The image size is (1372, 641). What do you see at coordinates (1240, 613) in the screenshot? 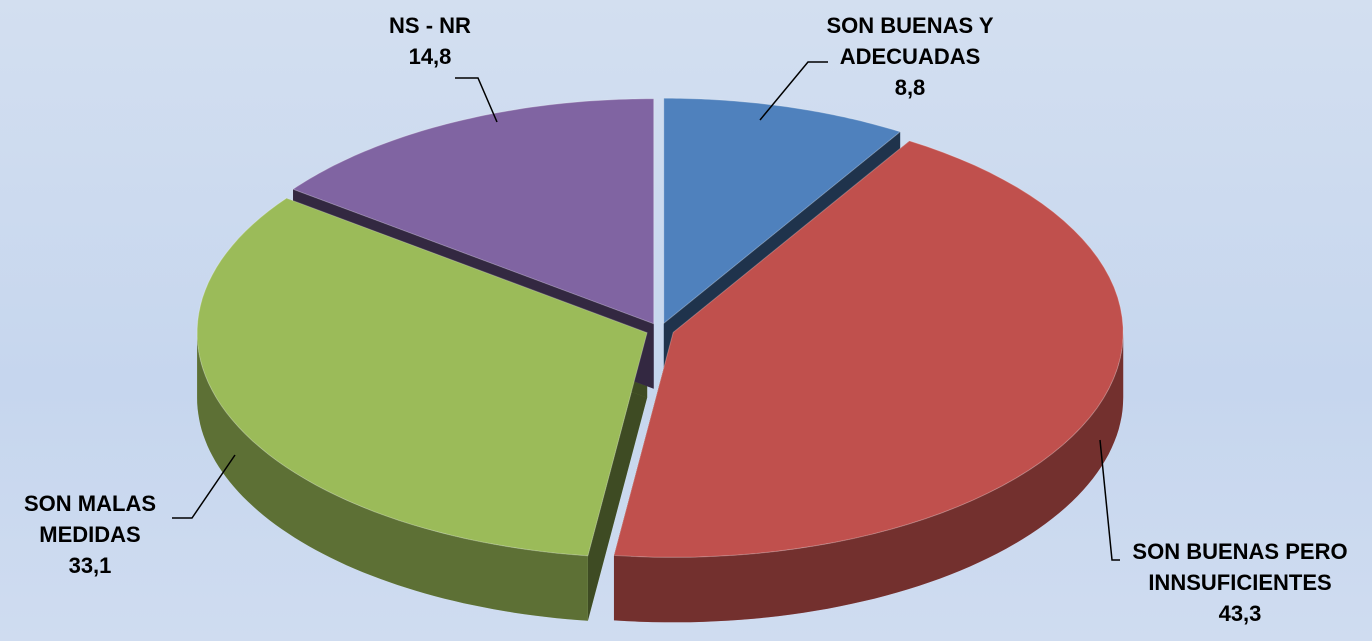
I see `value-label: 43,3` at bounding box center [1240, 613].